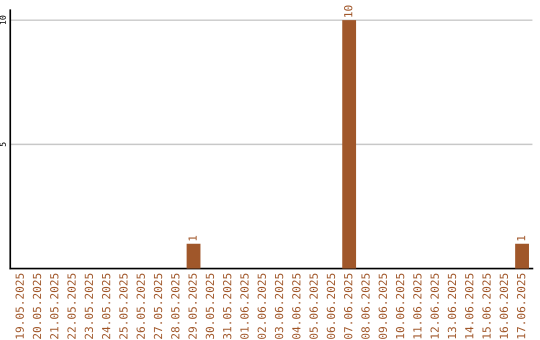  I want to click on x-tick-label: 02.06.2025, so click(262, 306).